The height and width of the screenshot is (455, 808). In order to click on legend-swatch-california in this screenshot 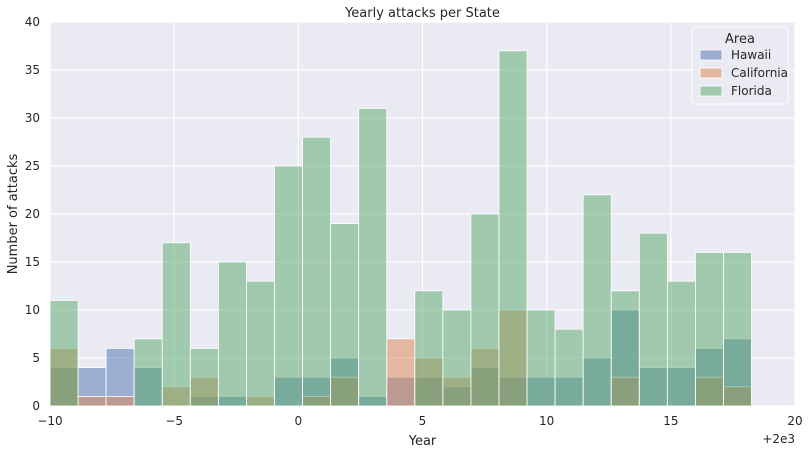, I will do `click(711, 73)`.